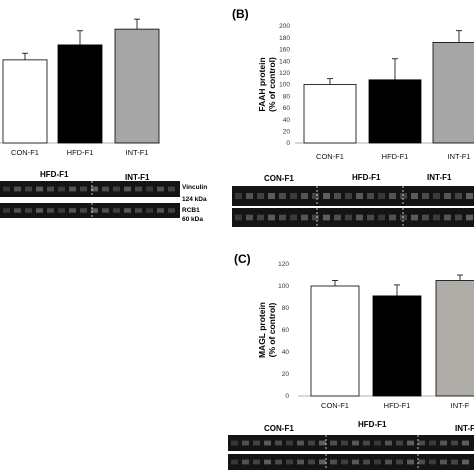  I want to click on blot-group-label: INT-F, so click(464, 428).